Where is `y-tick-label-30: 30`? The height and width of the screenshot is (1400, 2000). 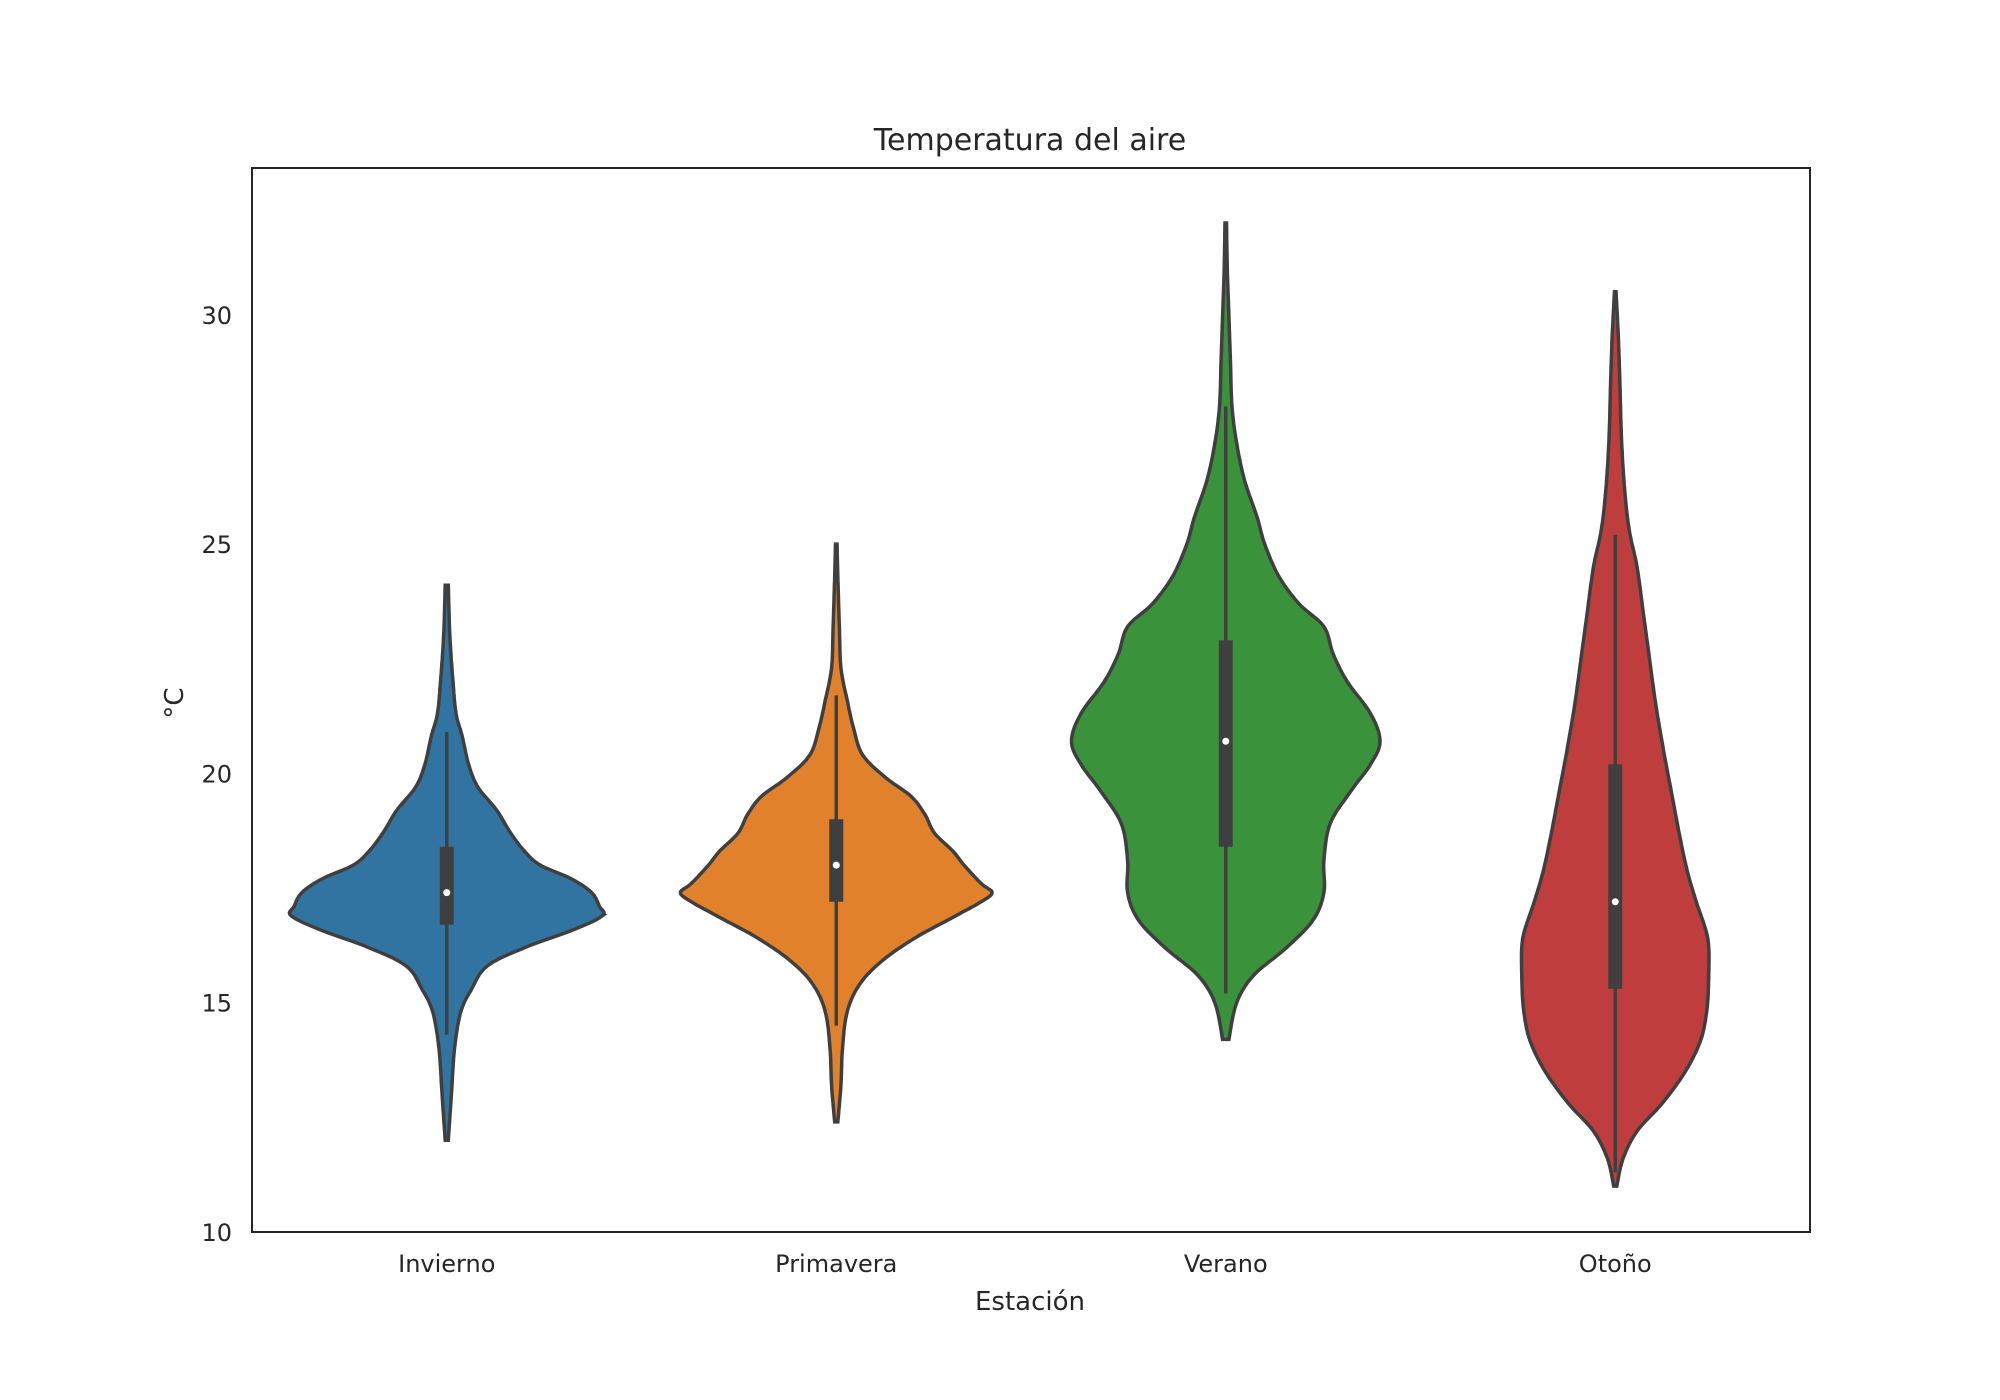 y-tick-label-30: 30 is located at coordinates (216, 316).